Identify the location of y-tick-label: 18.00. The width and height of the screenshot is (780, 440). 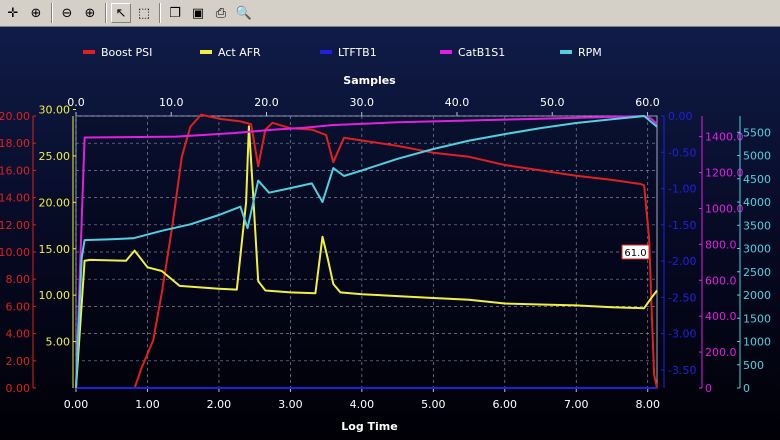
(15, 143).